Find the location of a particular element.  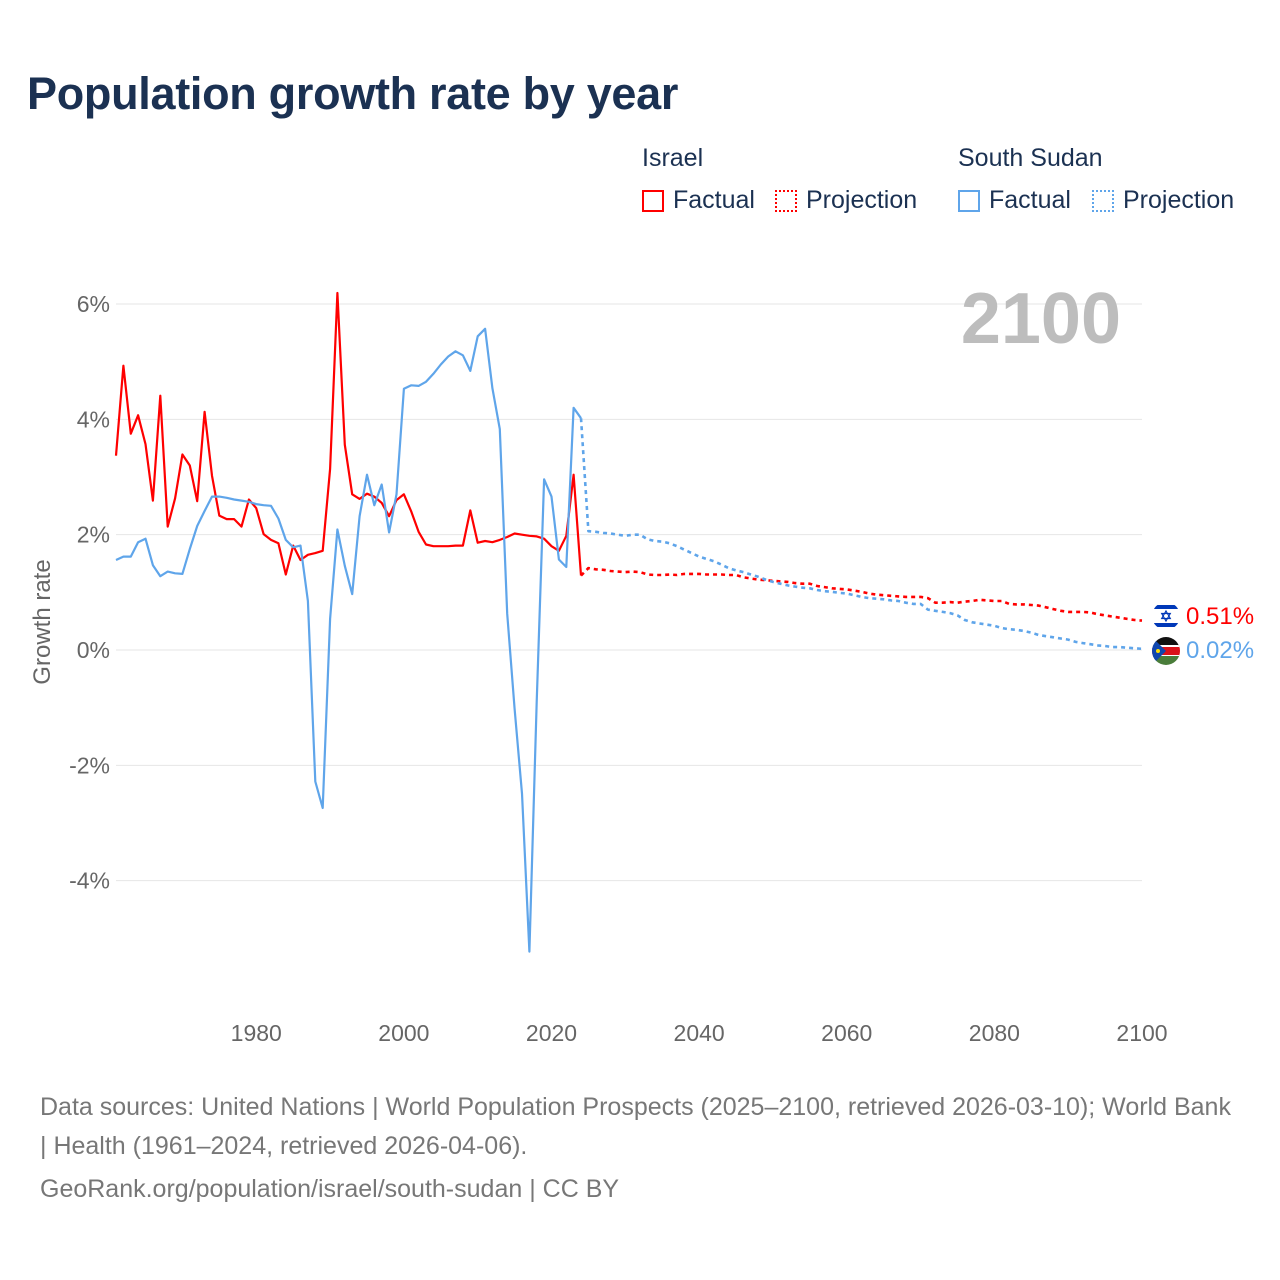

legend-israel-factual: Factual is located at coordinates (698, 200).